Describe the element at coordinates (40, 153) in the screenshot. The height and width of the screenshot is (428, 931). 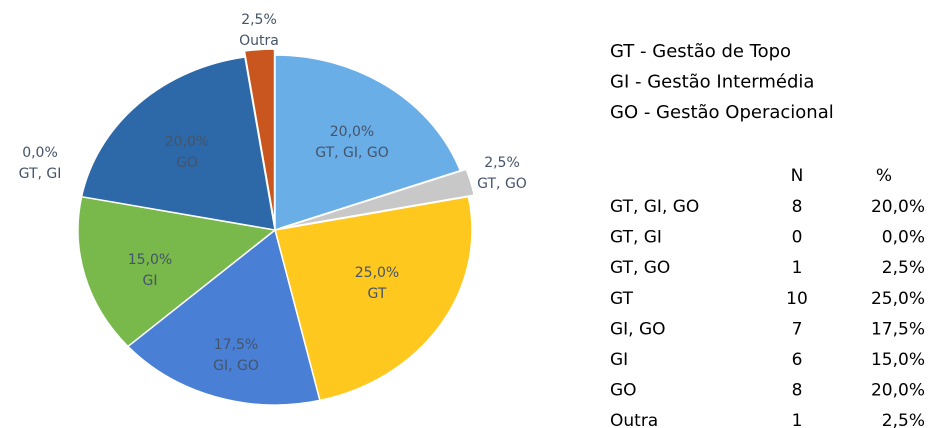
I see `data-label: 0,0%` at that location.